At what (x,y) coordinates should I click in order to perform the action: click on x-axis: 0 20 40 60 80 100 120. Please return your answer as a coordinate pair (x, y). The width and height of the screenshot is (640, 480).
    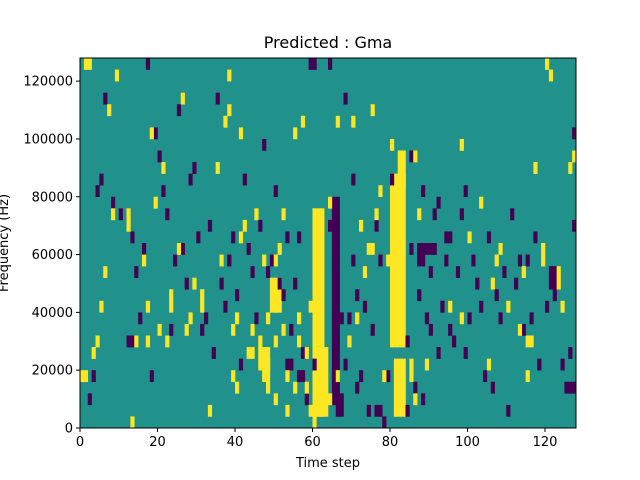
    Looking at the image, I should click on (316, 439).